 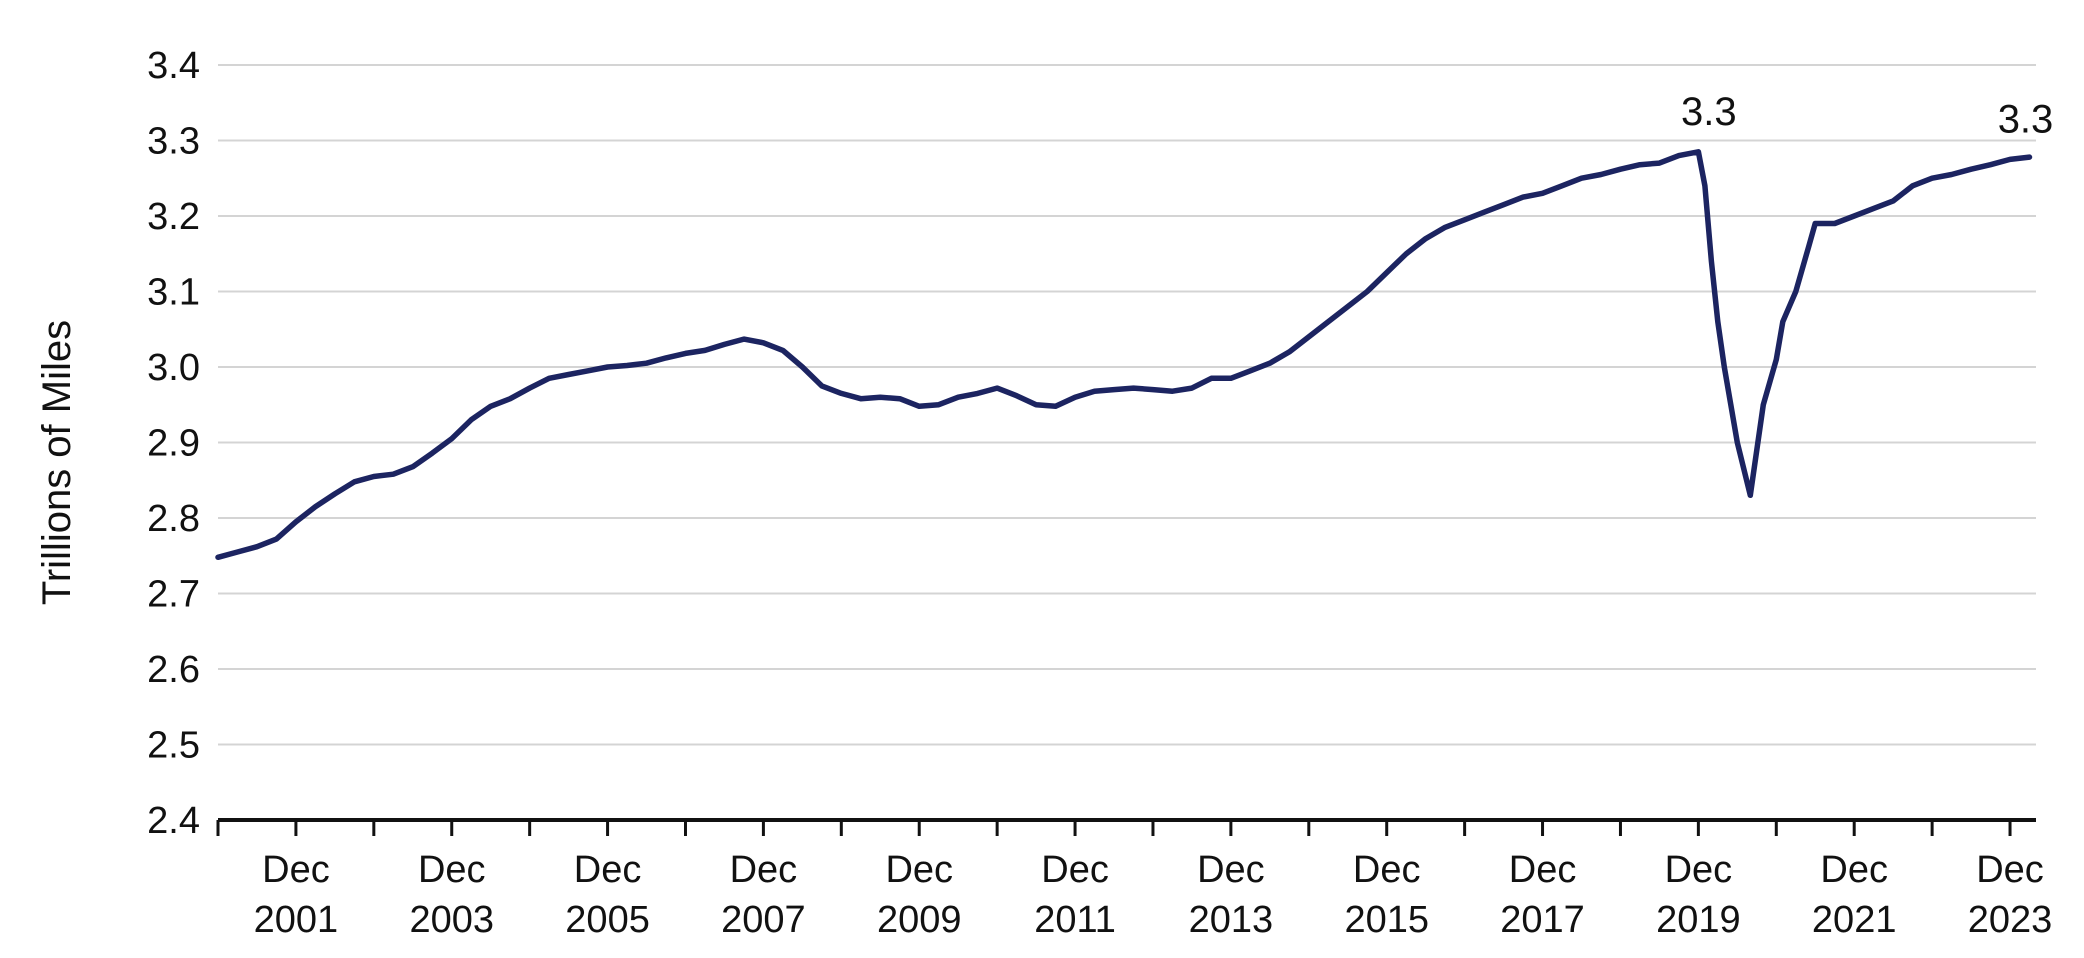 What do you see at coordinates (451, 920) in the screenshot?
I see `x-tick-label-year: 2003` at bounding box center [451, 920].